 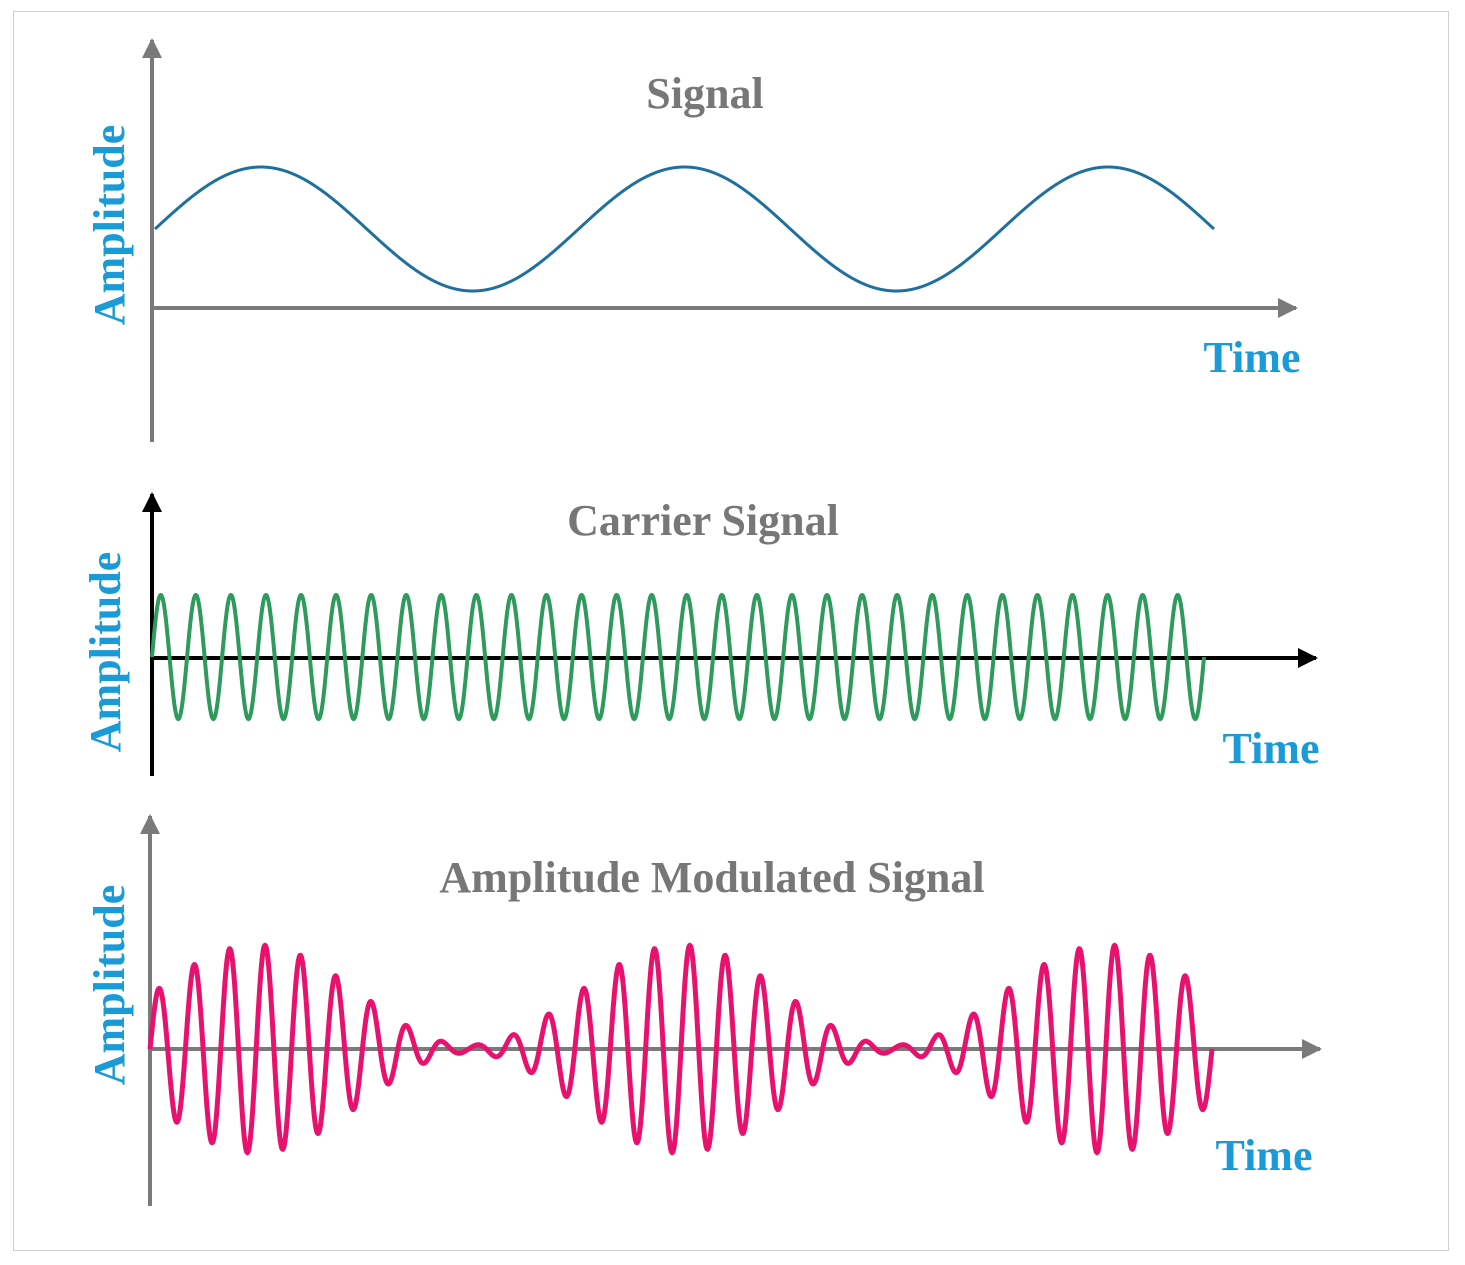 I want to click on carrier-wave, so click(x=678, y=657).